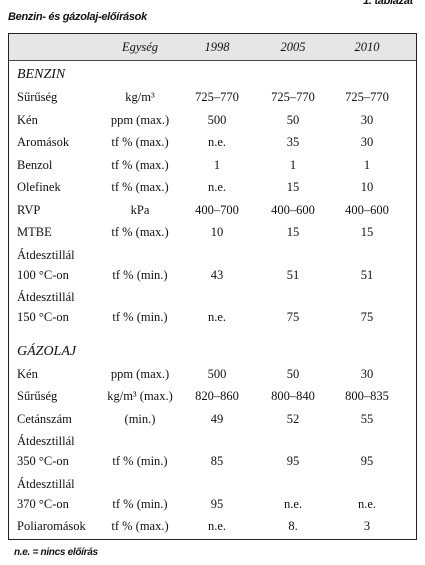 The height and width of the screenshot is (565, 425). I want to click on row-label: 350 °C-on, so click(43, 461).